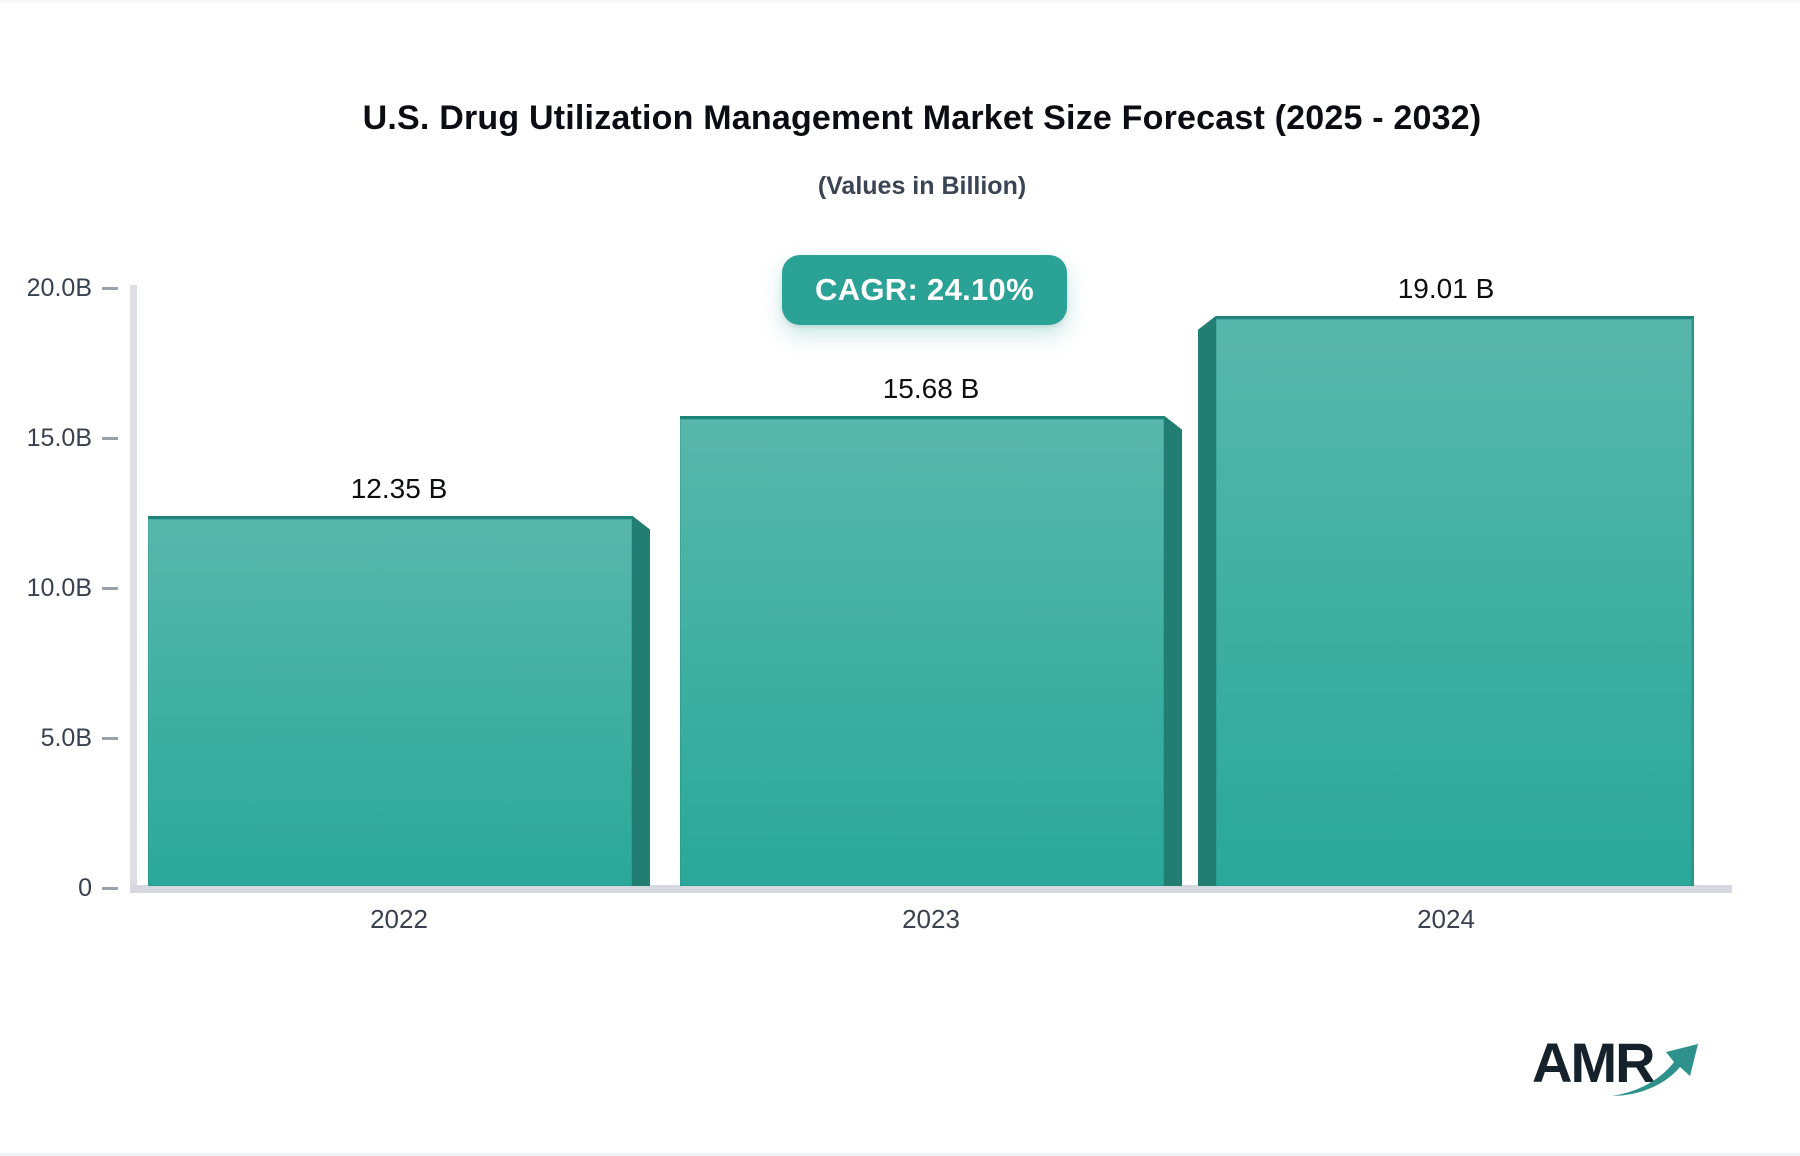 This screenshot has height=1156, width=1800. What do you see at coordinates (1594, 1062) in the screenshot?
I see `amr-logo-text: AMR` at bounding box center [1594, 1062].